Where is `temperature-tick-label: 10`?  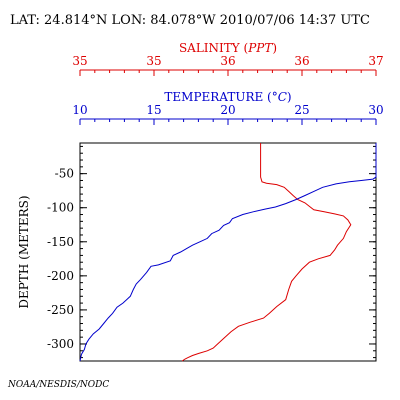 temperature-tick-label: 10 is located at coordinates (79, 110).